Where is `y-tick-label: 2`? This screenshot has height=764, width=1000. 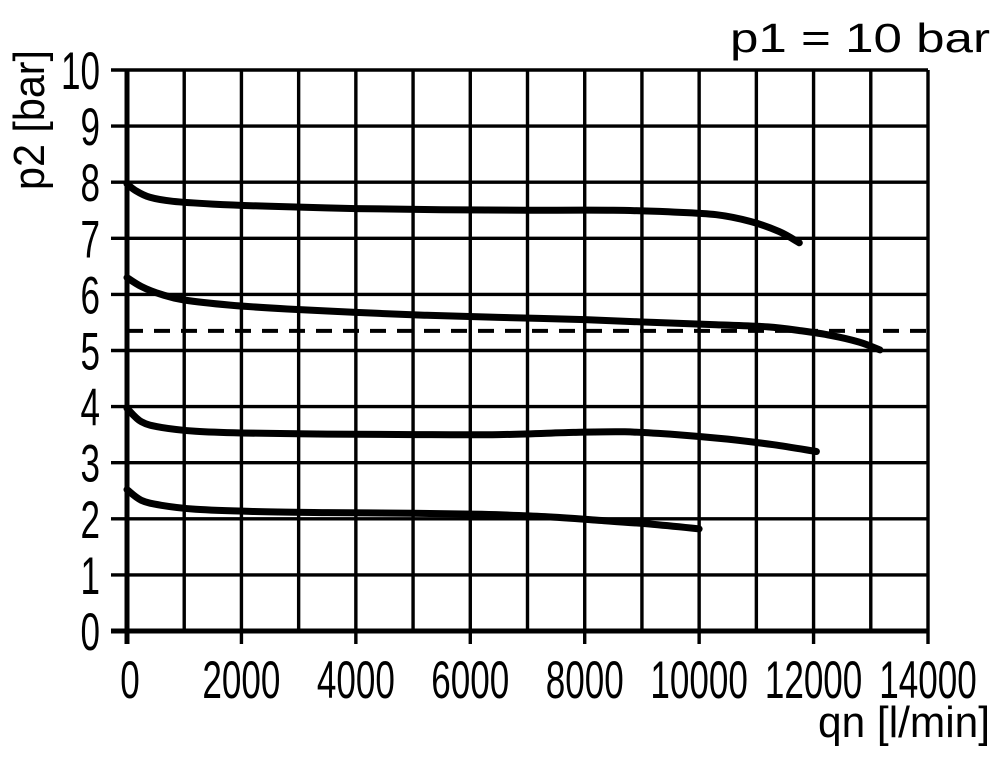
y-tick-label: 2 is located at coordinates (91, 520).